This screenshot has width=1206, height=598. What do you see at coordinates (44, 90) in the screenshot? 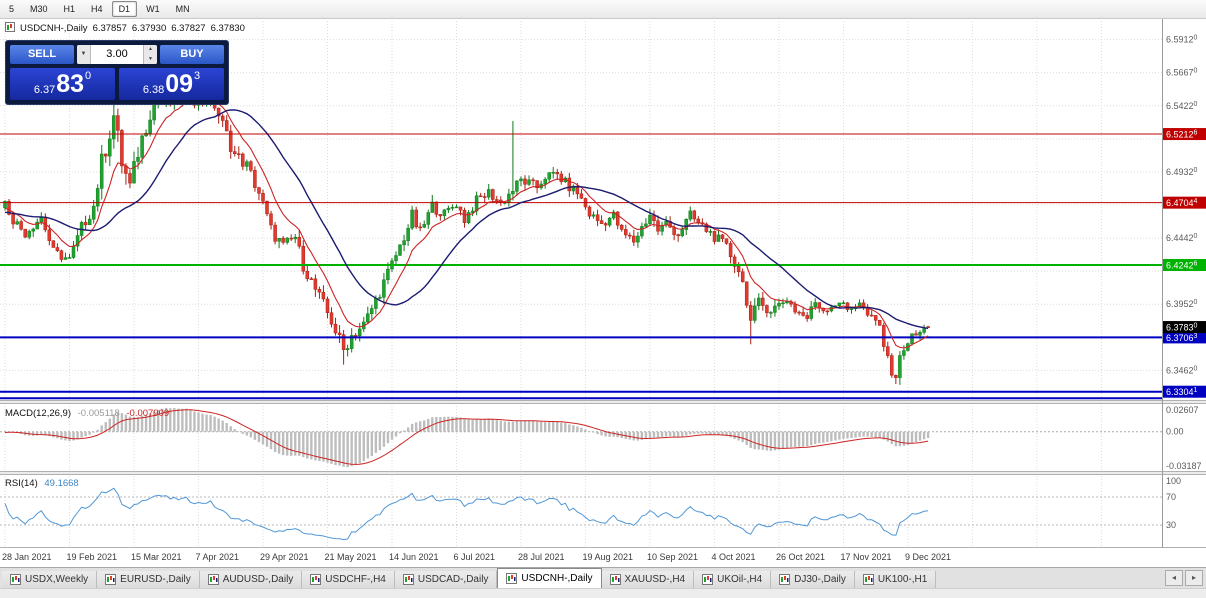
I see `sell-price-prefix: 6.37` at bounding box center [44, 90].